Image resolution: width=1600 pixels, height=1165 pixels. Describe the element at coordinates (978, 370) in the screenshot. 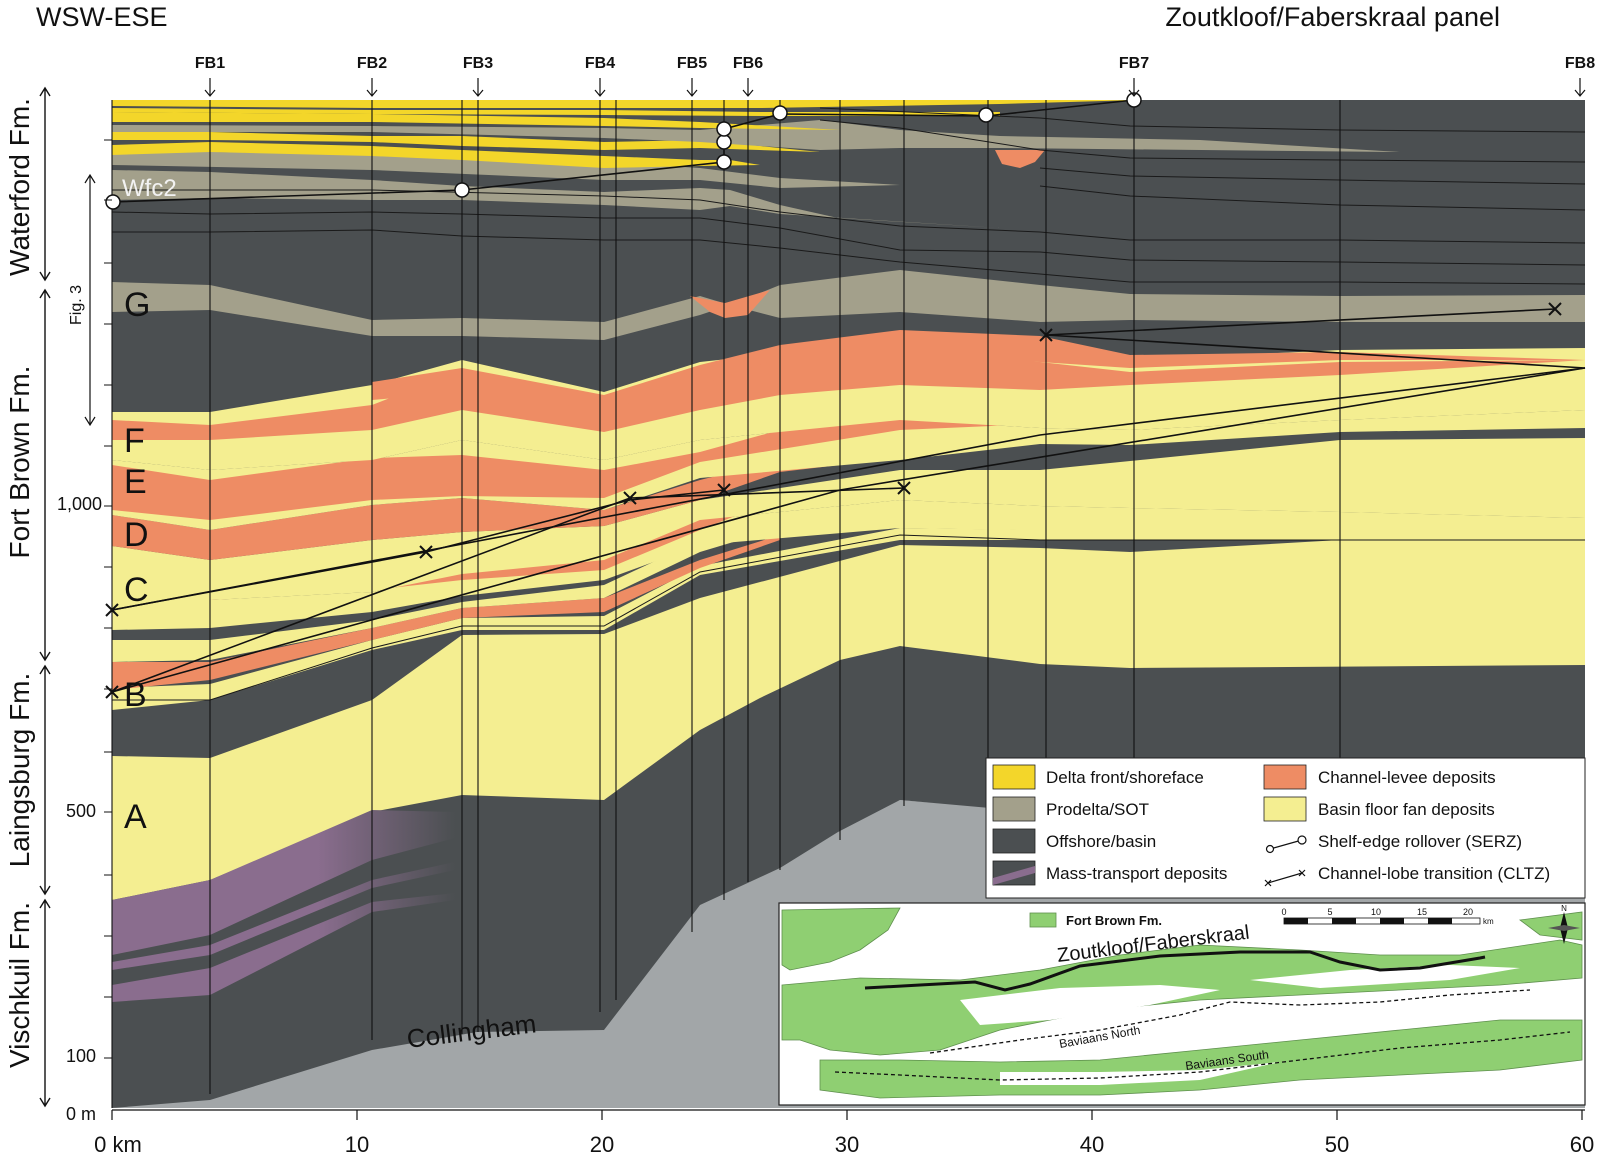

I see `unit-f-channel-levee-upper` at that location.